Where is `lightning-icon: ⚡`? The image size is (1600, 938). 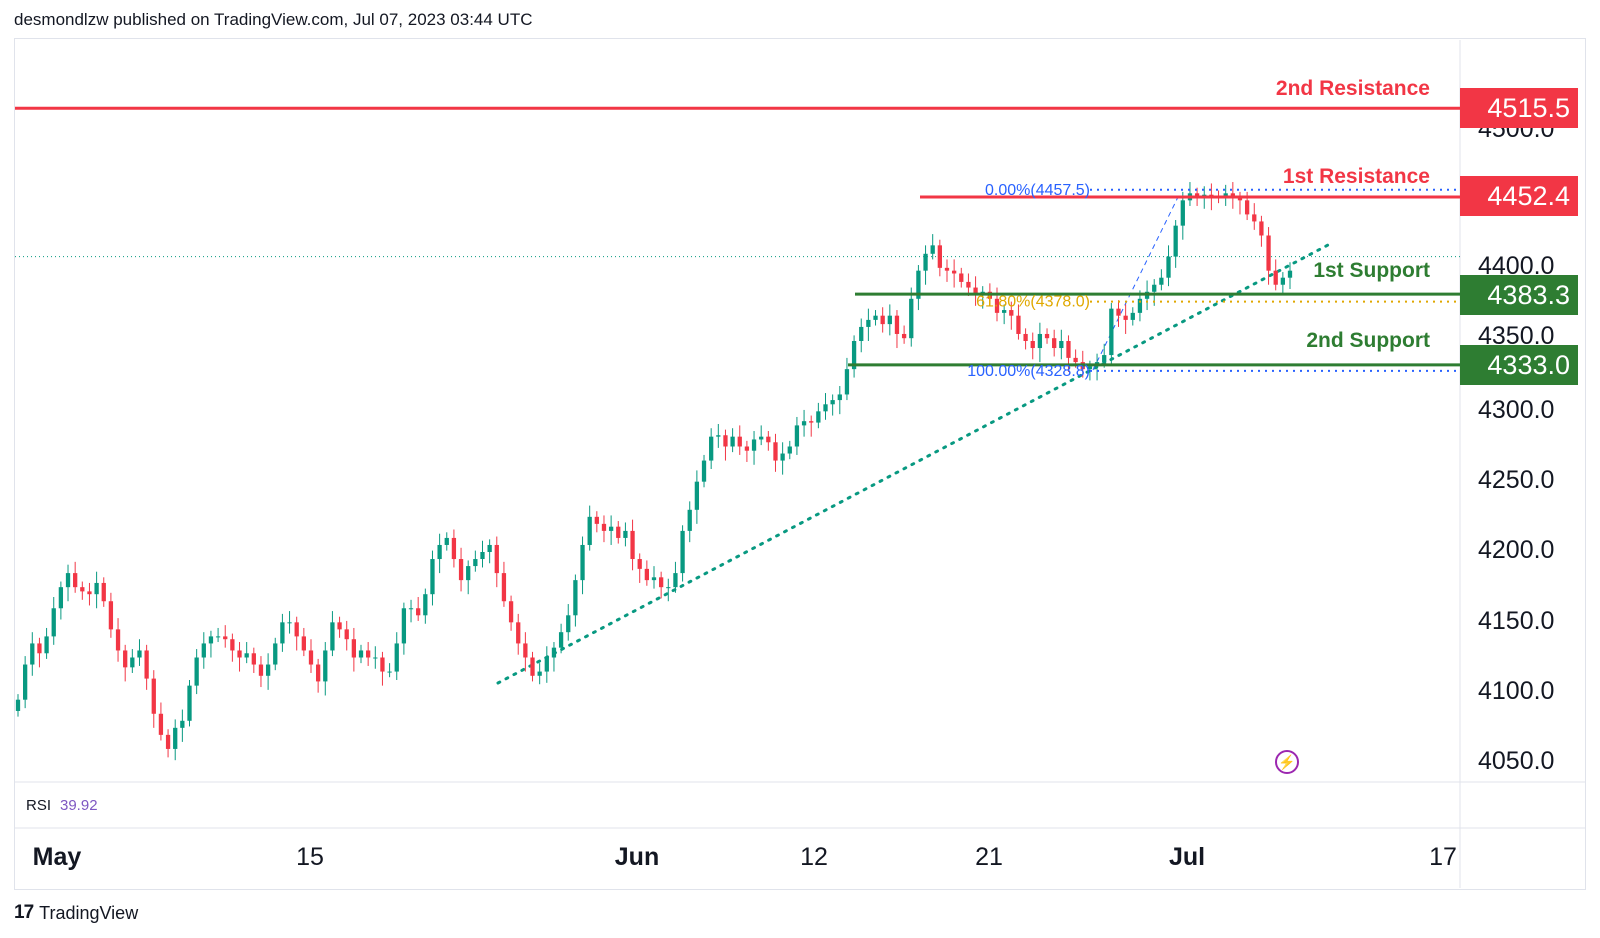 lightning-icon: ⚡ is located at coordinates (1287, 762).